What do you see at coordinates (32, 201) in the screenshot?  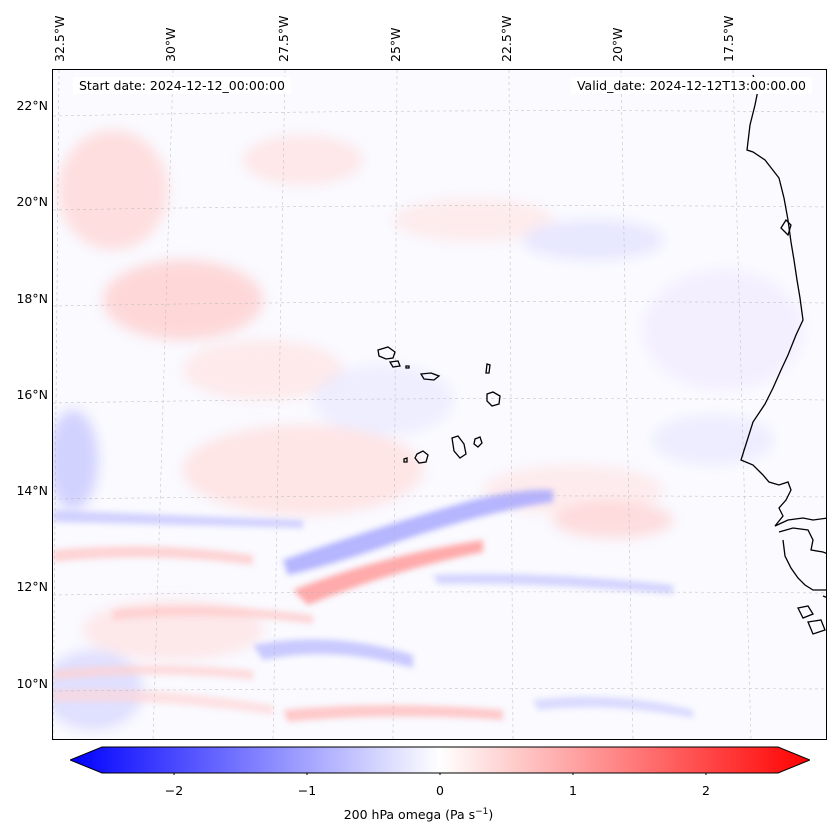 I see `lat-label-20n: 20°N` at bounding box center [32, 201].